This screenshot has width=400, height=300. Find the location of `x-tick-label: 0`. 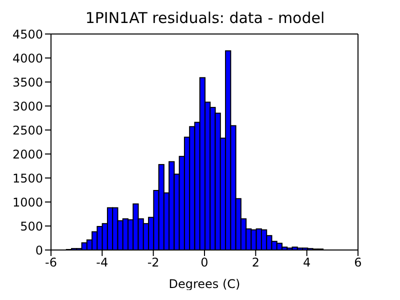

x-tick-label: 0 is located at coordinates (204, 263).